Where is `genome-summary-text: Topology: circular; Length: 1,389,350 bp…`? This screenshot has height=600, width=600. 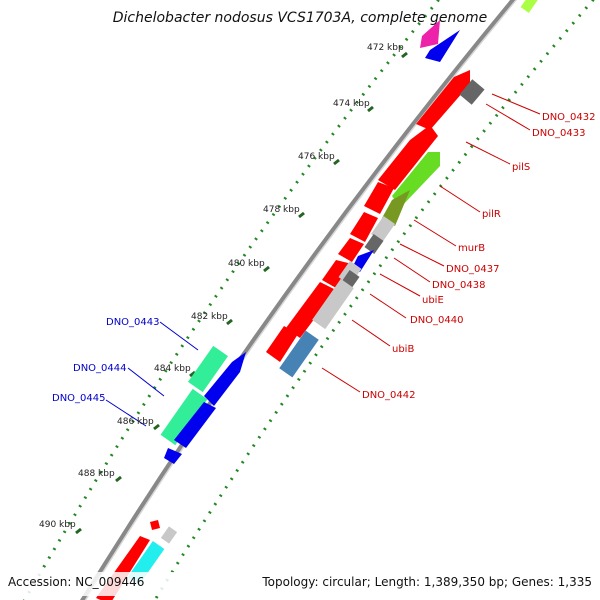
genome-summary-text: Topology: circular; Length: 1,389,350 bp… is located at coordinates (426, 582).